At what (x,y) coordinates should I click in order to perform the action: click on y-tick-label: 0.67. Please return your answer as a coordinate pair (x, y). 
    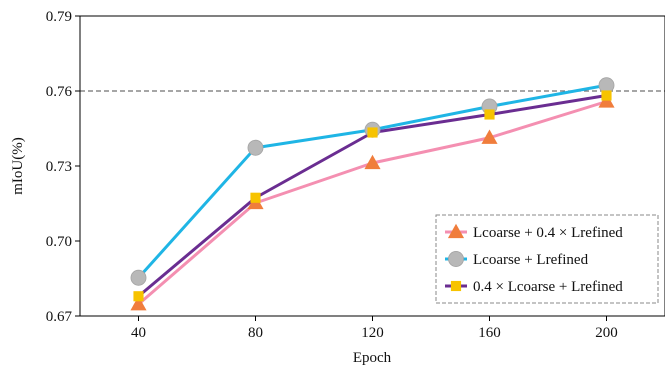
    Looking at the image, I should click on (59, 317).